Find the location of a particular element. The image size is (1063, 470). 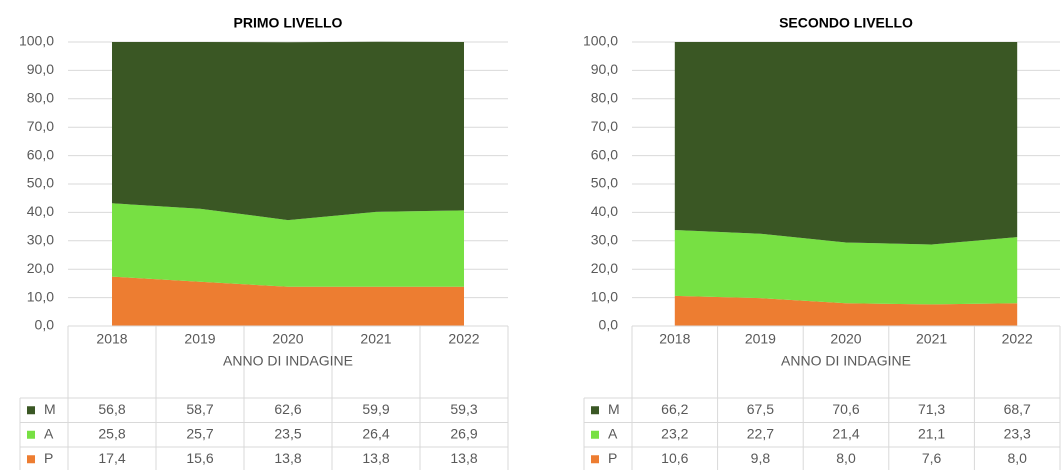

table-value: 7,6 is located at coordinates (932, 458).